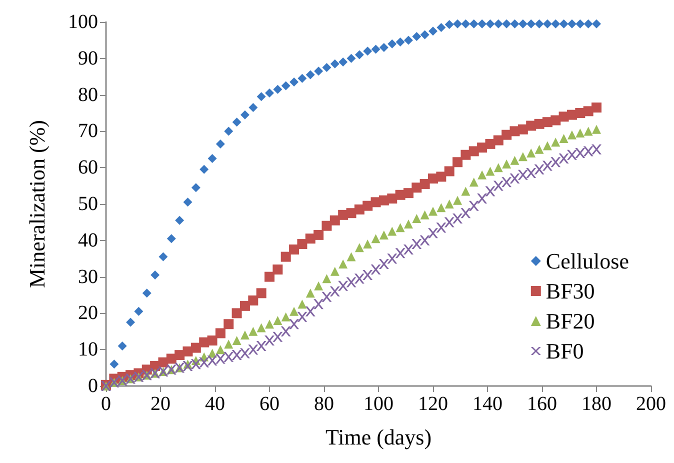  I want to click on x-tick-label: 140, so click(487, 404).